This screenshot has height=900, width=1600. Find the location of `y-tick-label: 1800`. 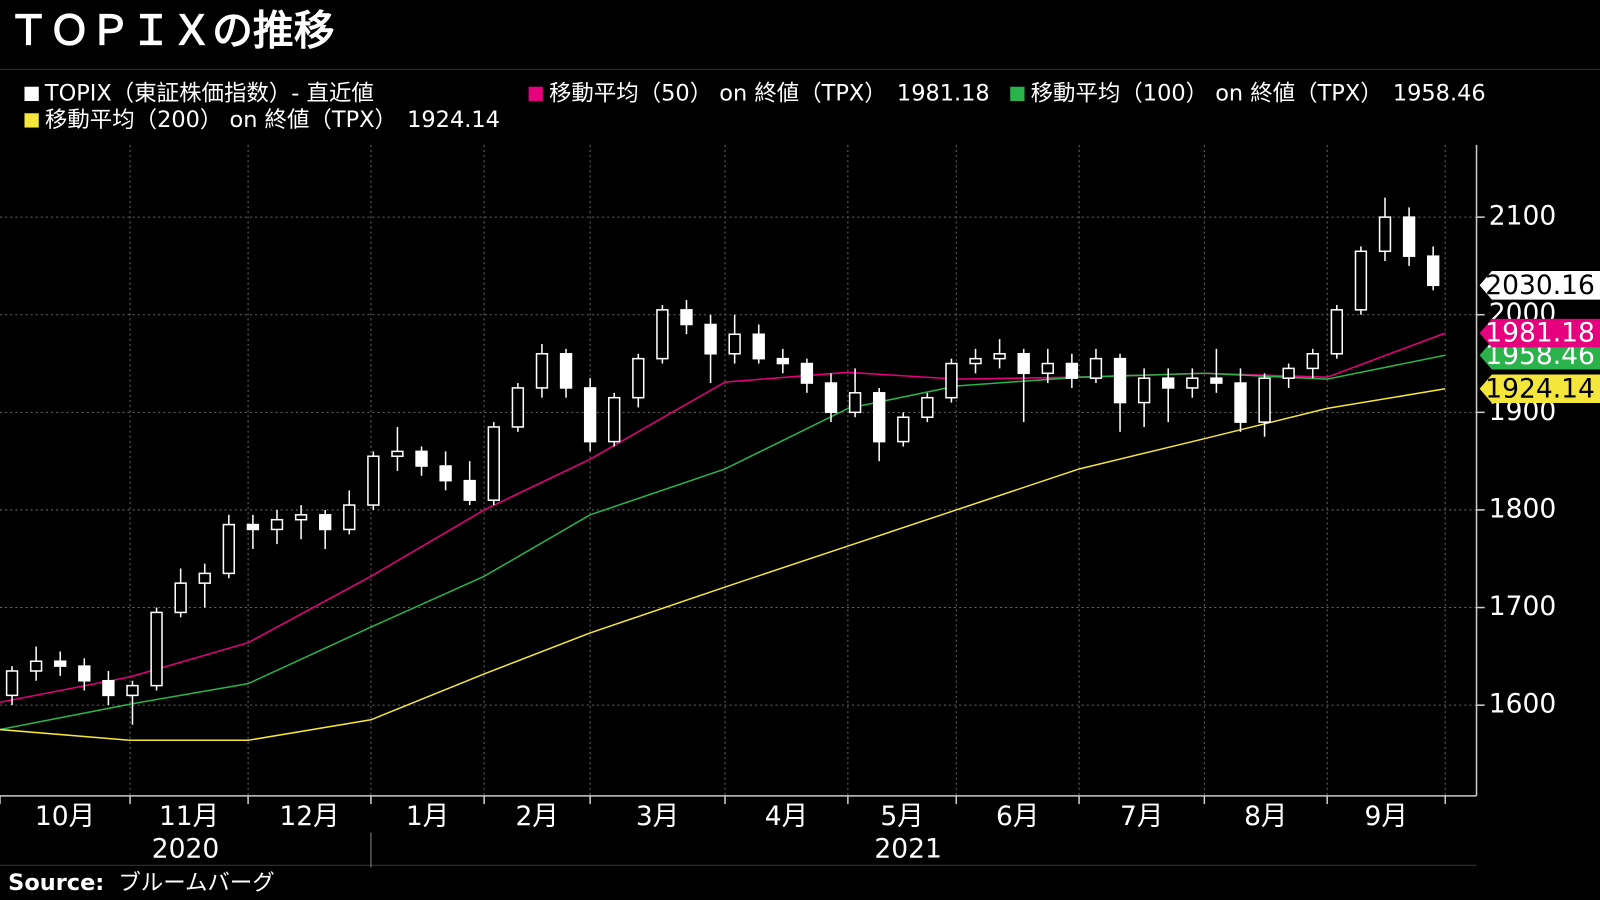

y-tick-label: 1800 is located at coordinates (1522, 508).